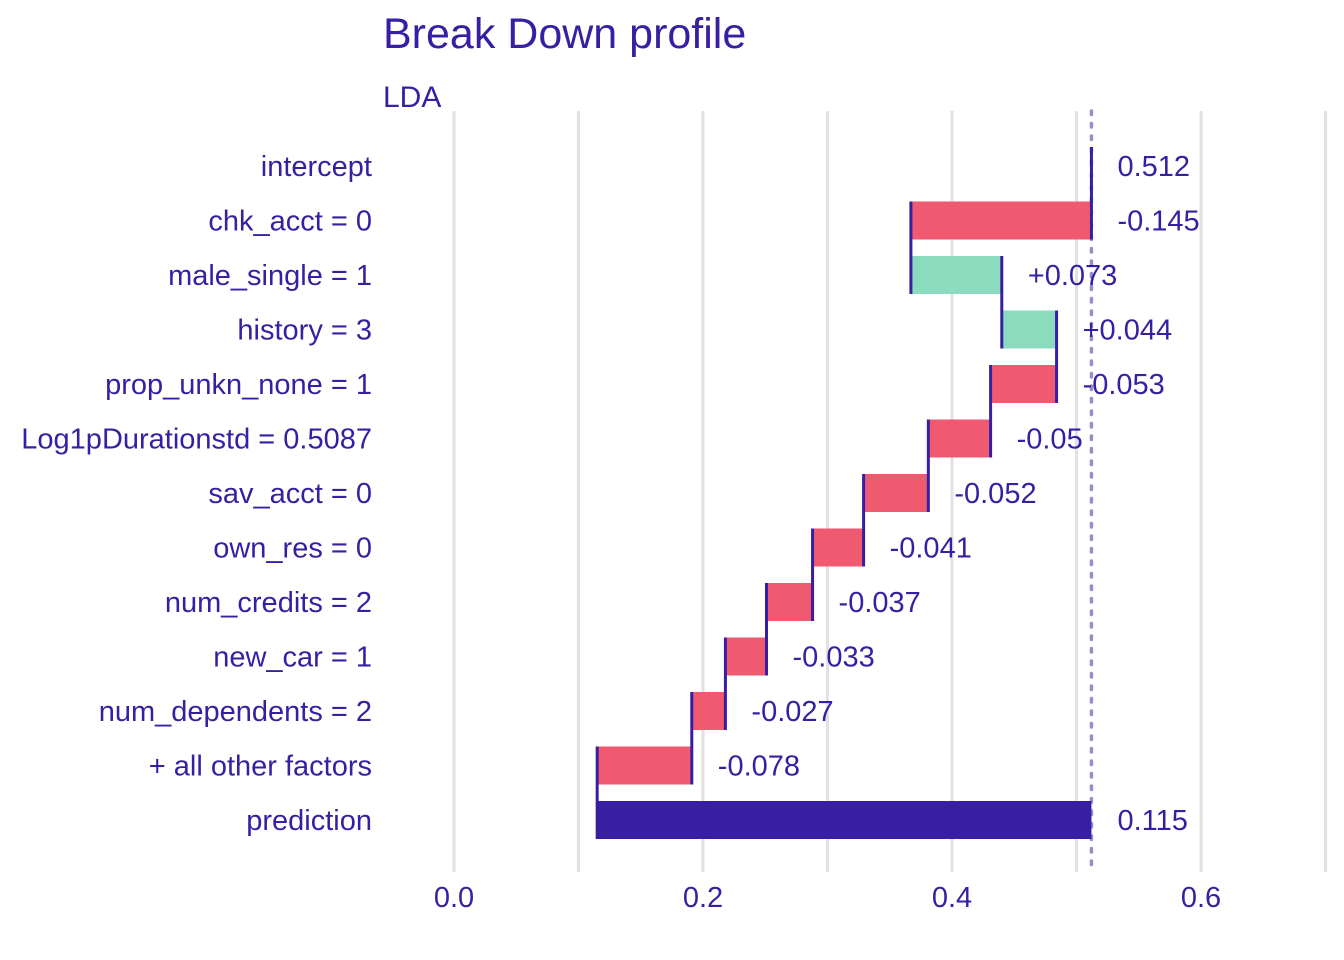 Image resolution: width=1344 pixels, height=960 pixels. I want to click on row-label-own-res-0: own_res = 0, so click(292, 548).